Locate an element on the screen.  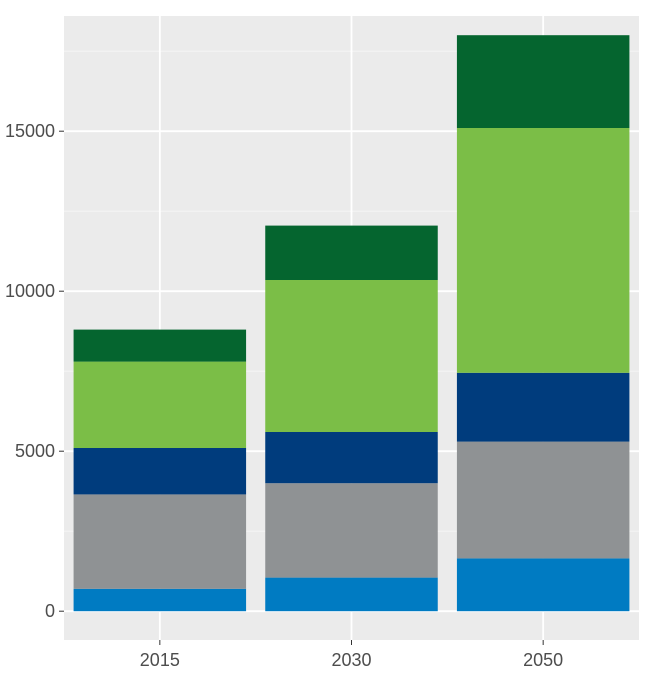
y-tick-label: 10000 is located at coordinates (30, 291).